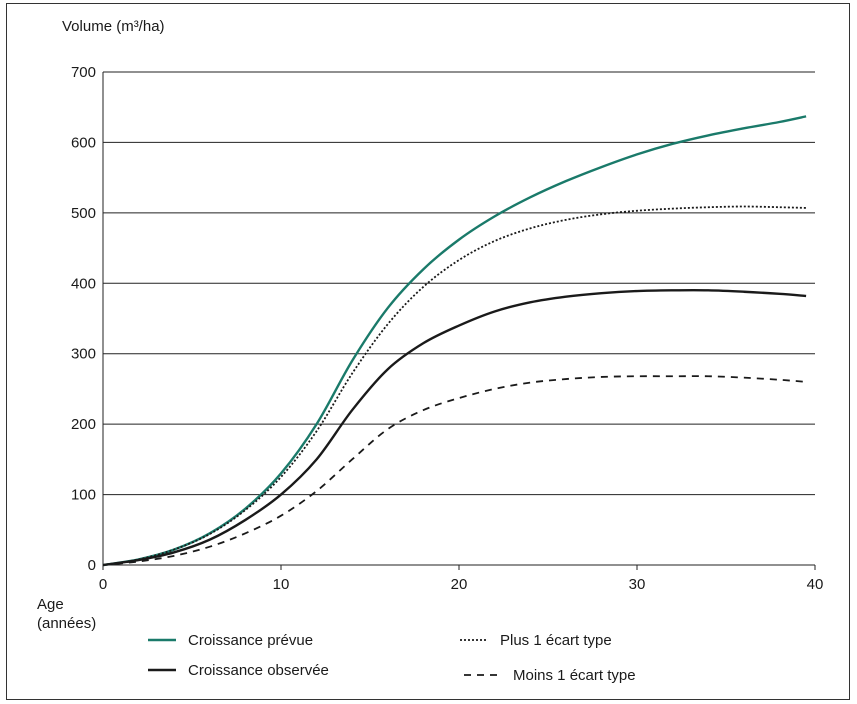  Describe the element at coordinates (637, 584) in the screenshot. I see `x-tick-label: 30` at that location.